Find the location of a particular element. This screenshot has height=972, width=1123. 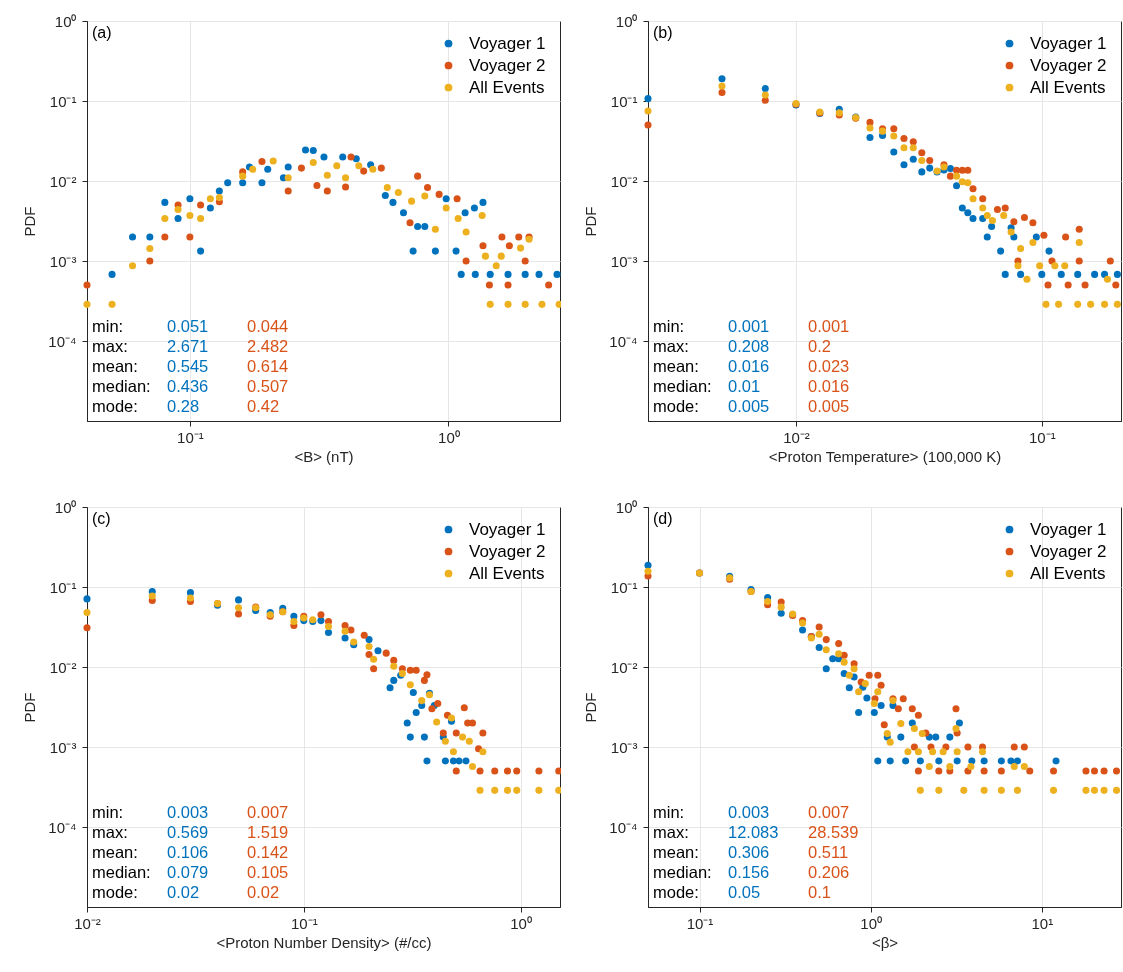

annotation: 0.044 is located at coordinates (268, 326).